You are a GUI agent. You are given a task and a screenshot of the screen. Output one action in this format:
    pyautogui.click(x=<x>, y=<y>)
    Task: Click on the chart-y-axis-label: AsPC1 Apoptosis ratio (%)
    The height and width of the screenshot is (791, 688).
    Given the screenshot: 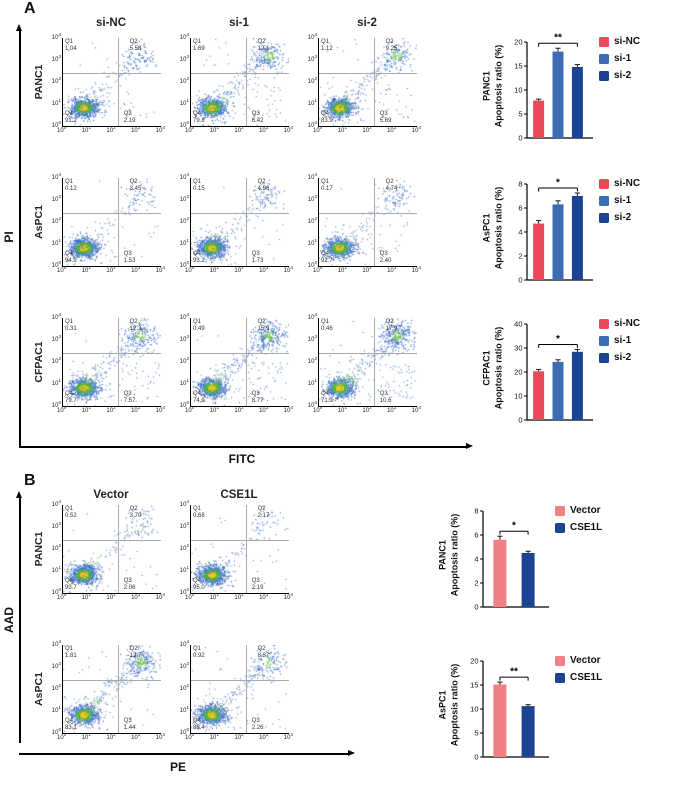 What is the action you would take?
    pyautogui.click(x=493, y=228)
    